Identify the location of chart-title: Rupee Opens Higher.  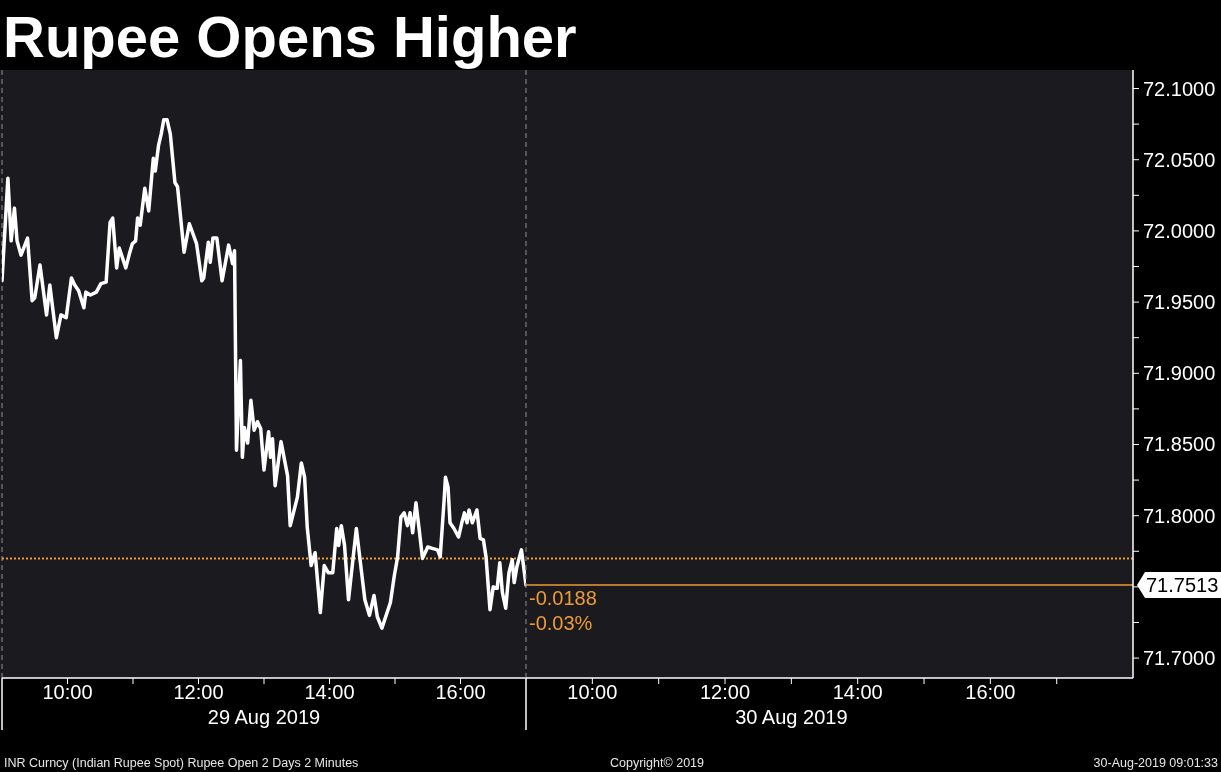
(290, 36).